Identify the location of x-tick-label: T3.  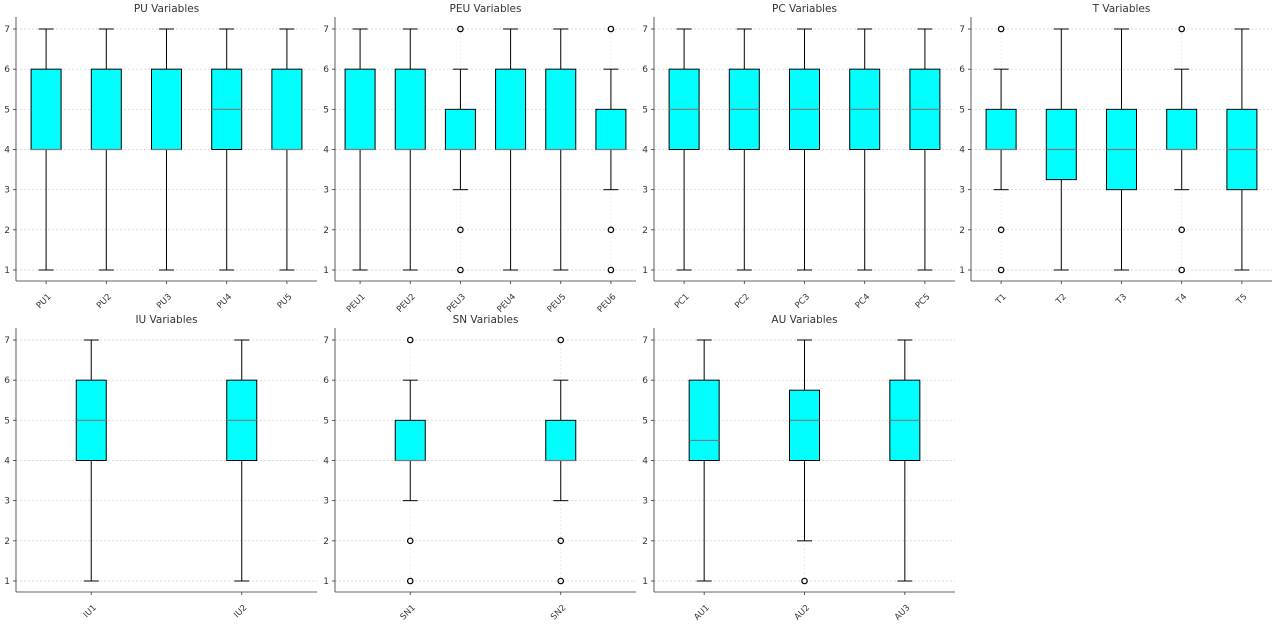
(1121, 299).